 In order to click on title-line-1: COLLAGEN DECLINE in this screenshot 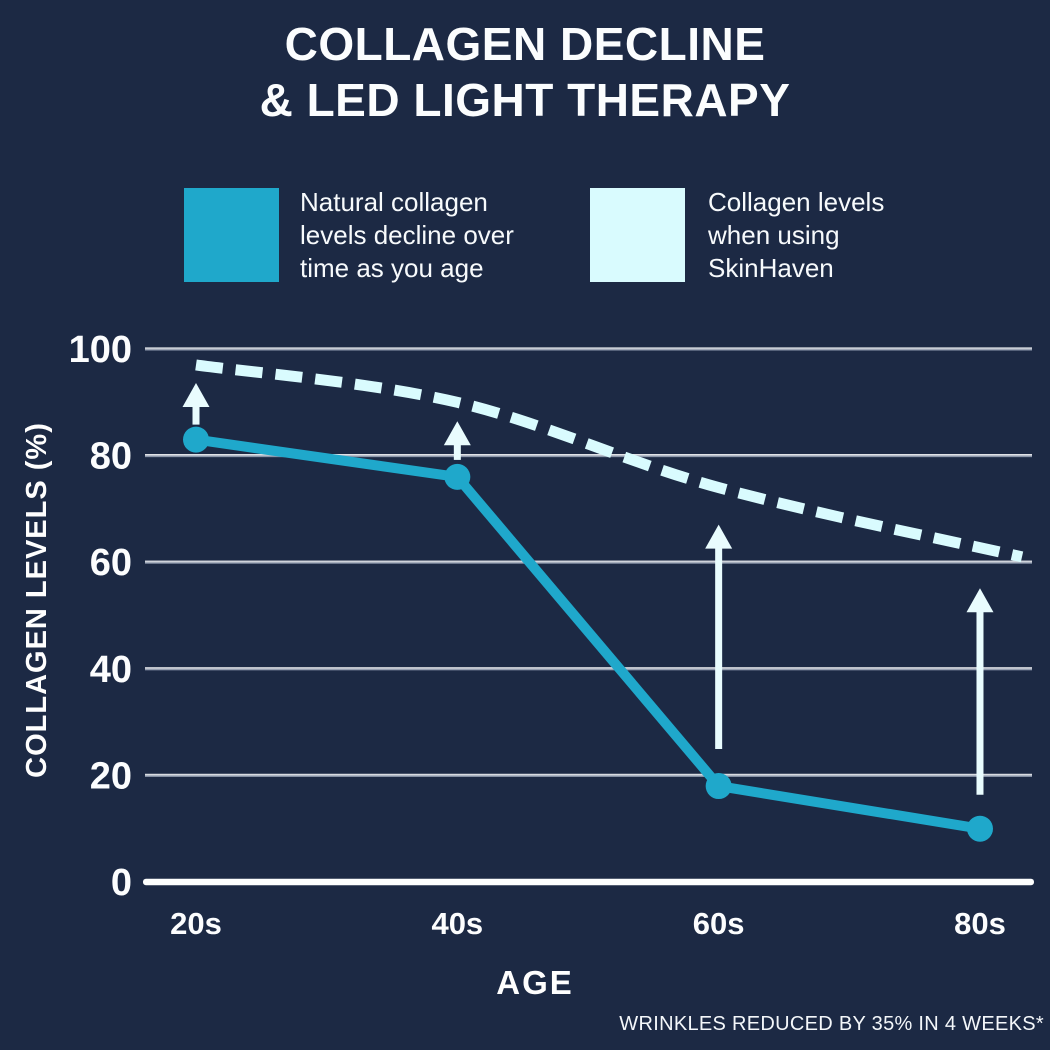, I will do `click(525, 44)`.